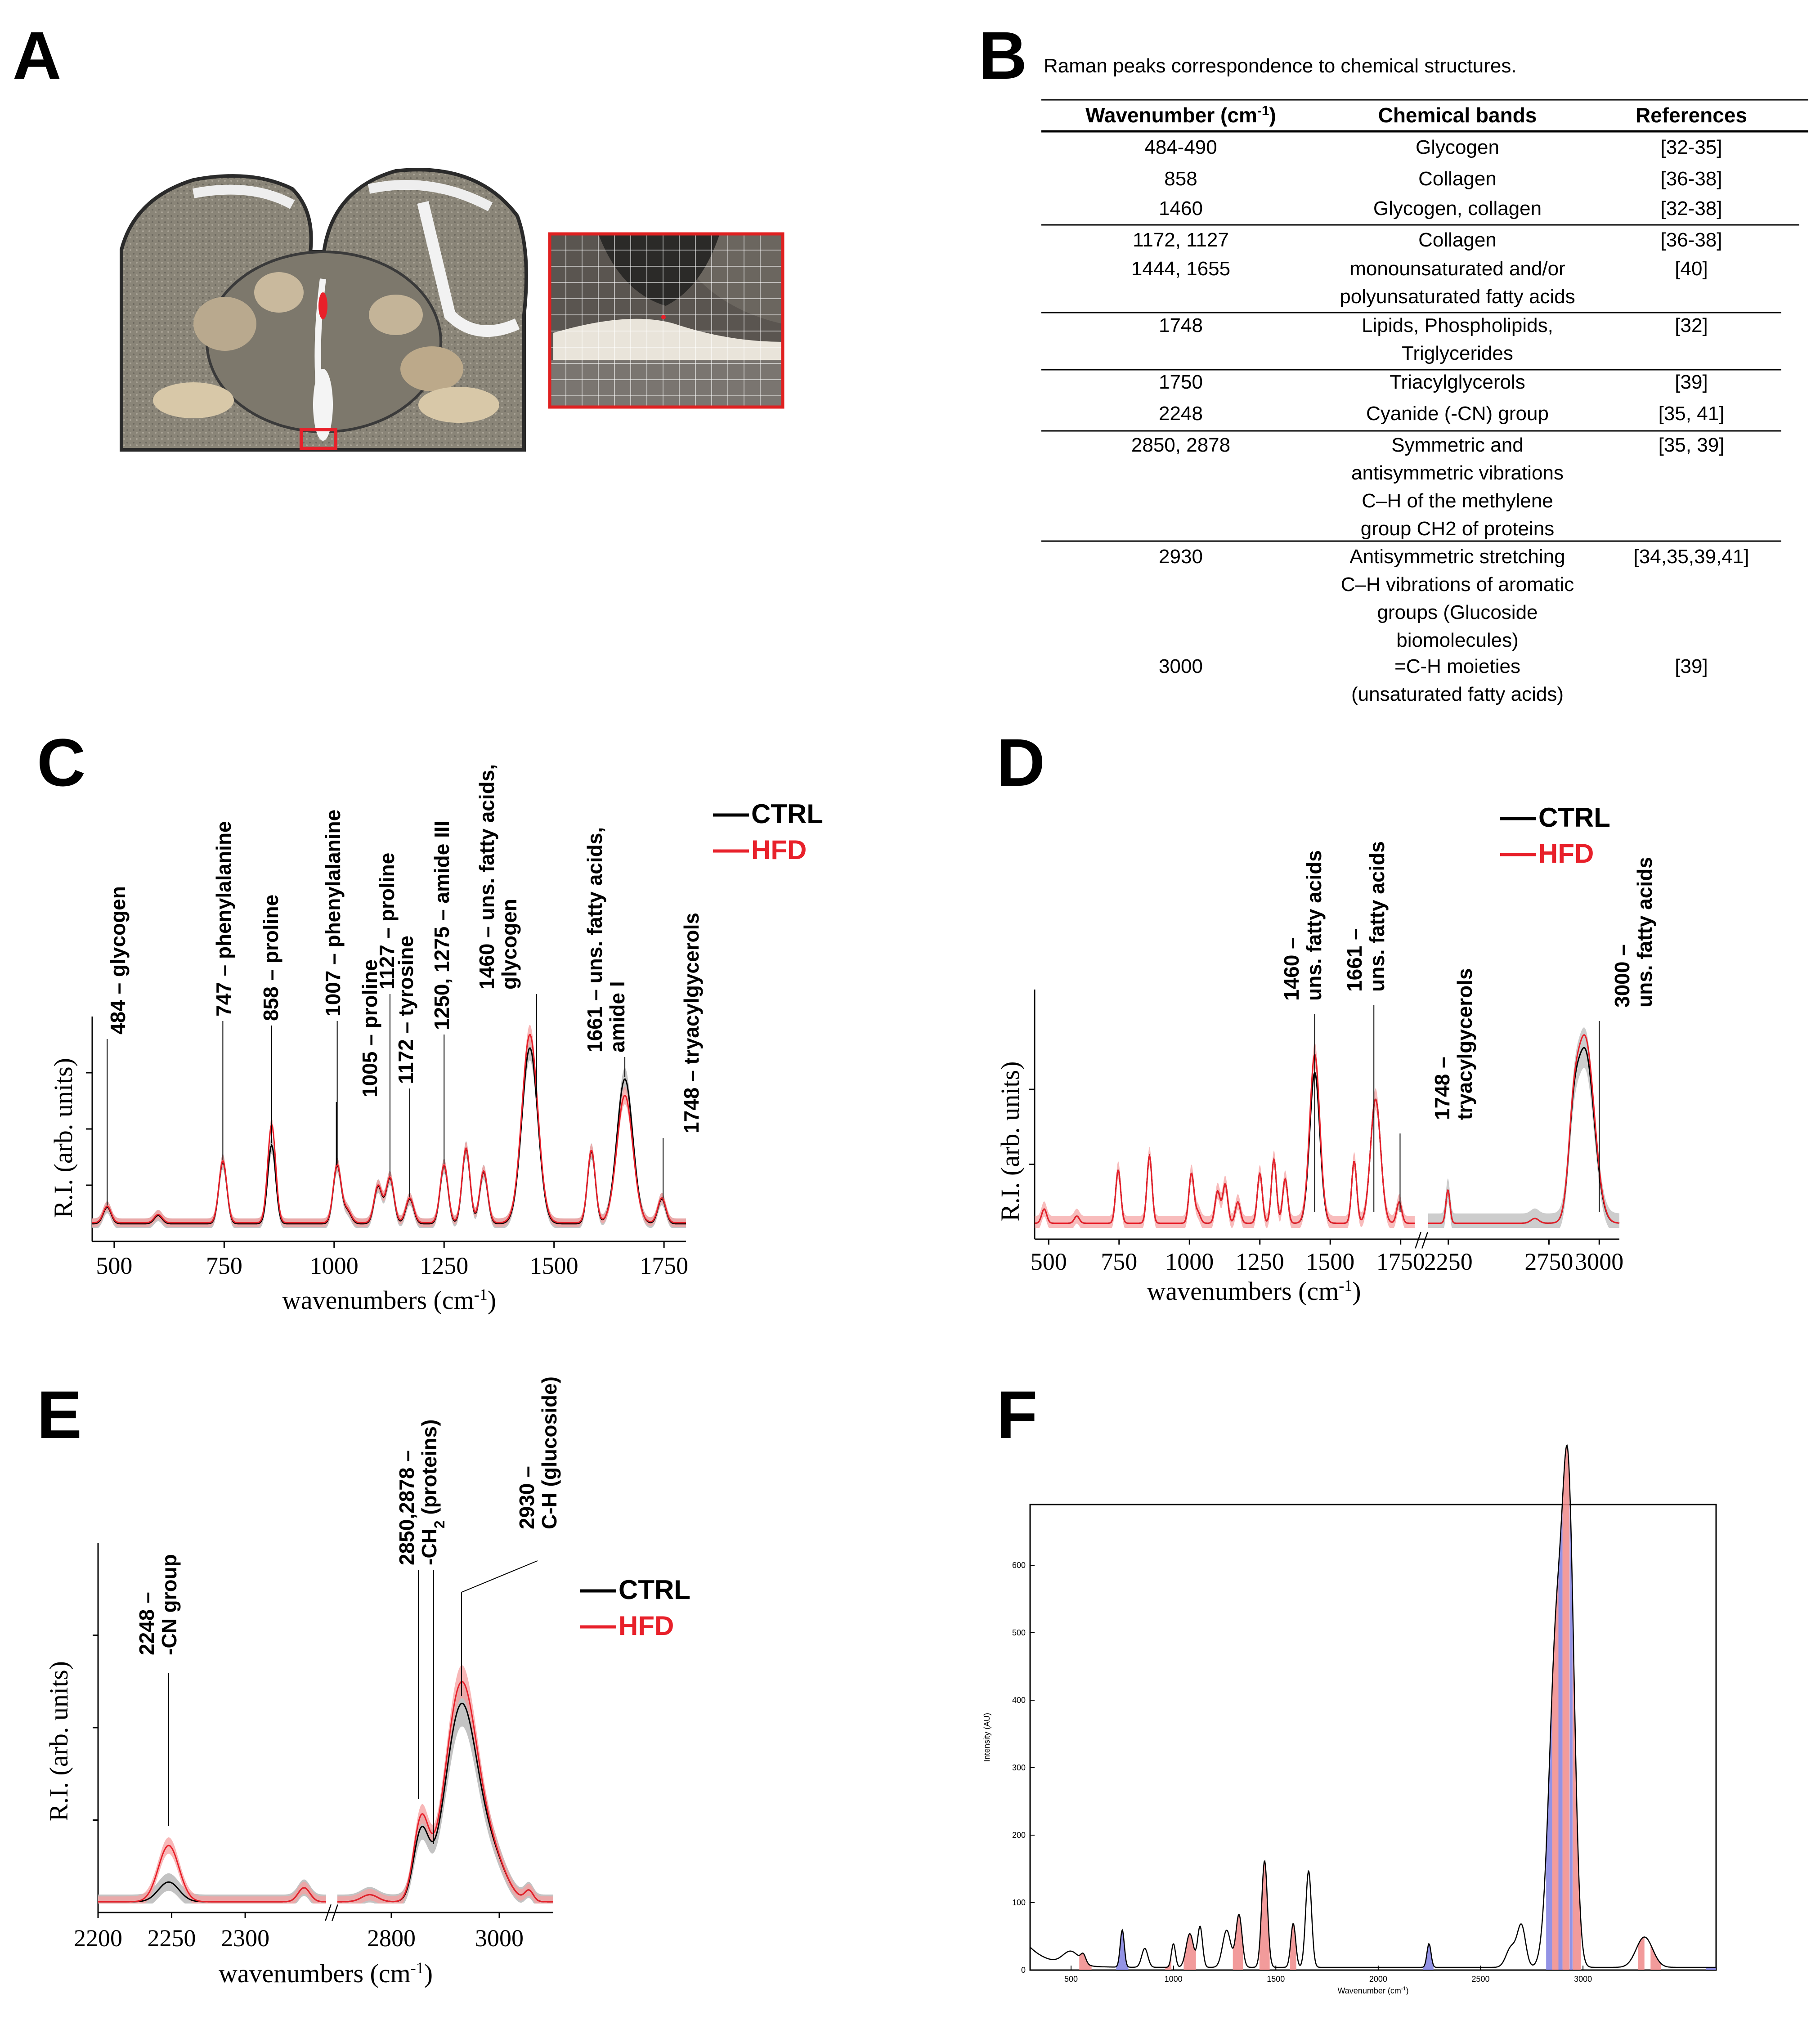 The image size is (1820, 2020). I want to click on annotation-label: 2930 –, so click(526, 1497).